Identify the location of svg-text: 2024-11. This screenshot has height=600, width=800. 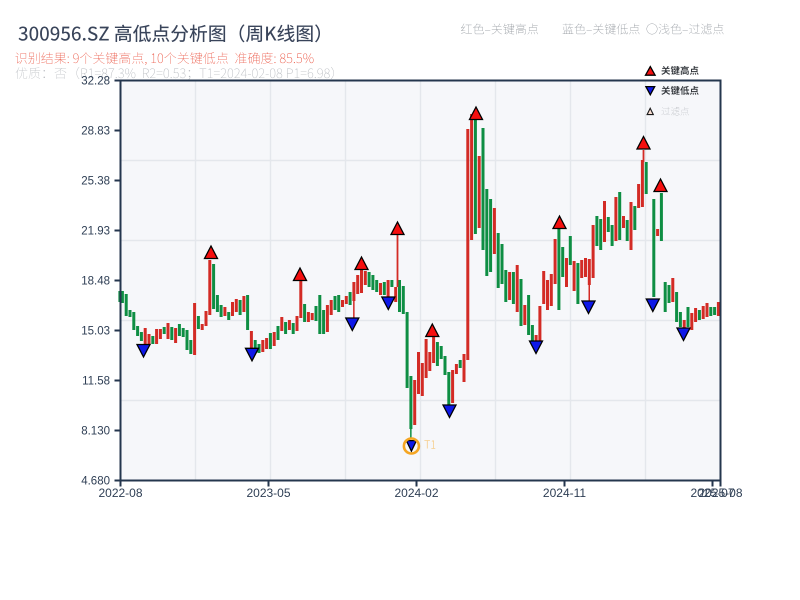
(564, 493).